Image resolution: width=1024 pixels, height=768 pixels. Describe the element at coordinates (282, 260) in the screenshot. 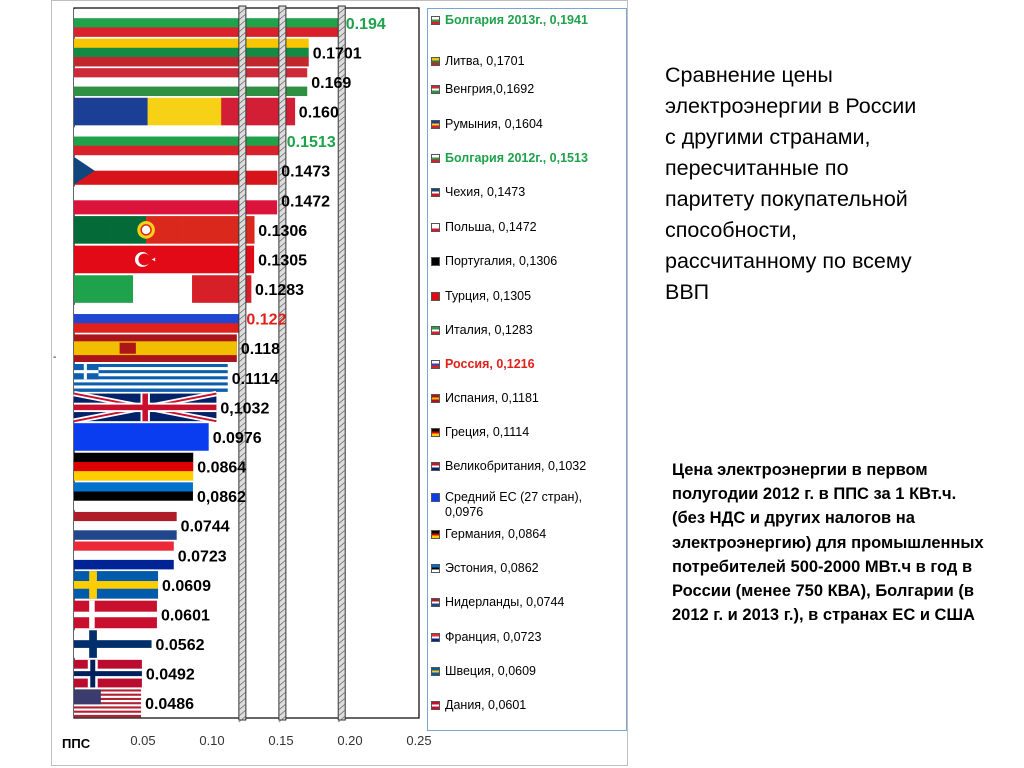

I see `value-label: 0.1305` at that location.